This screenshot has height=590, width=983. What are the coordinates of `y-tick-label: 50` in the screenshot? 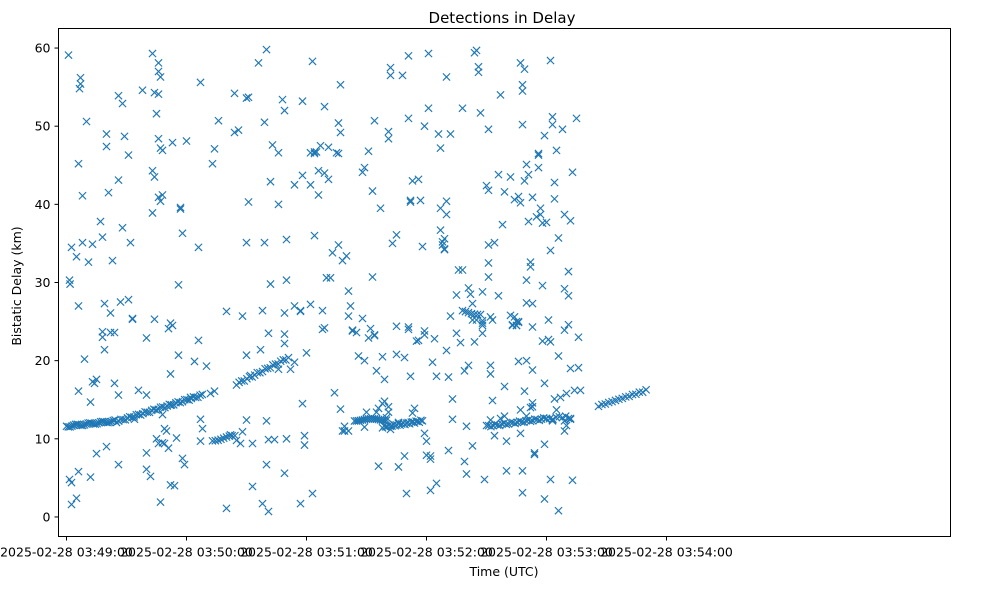 It's located at (43, 126).